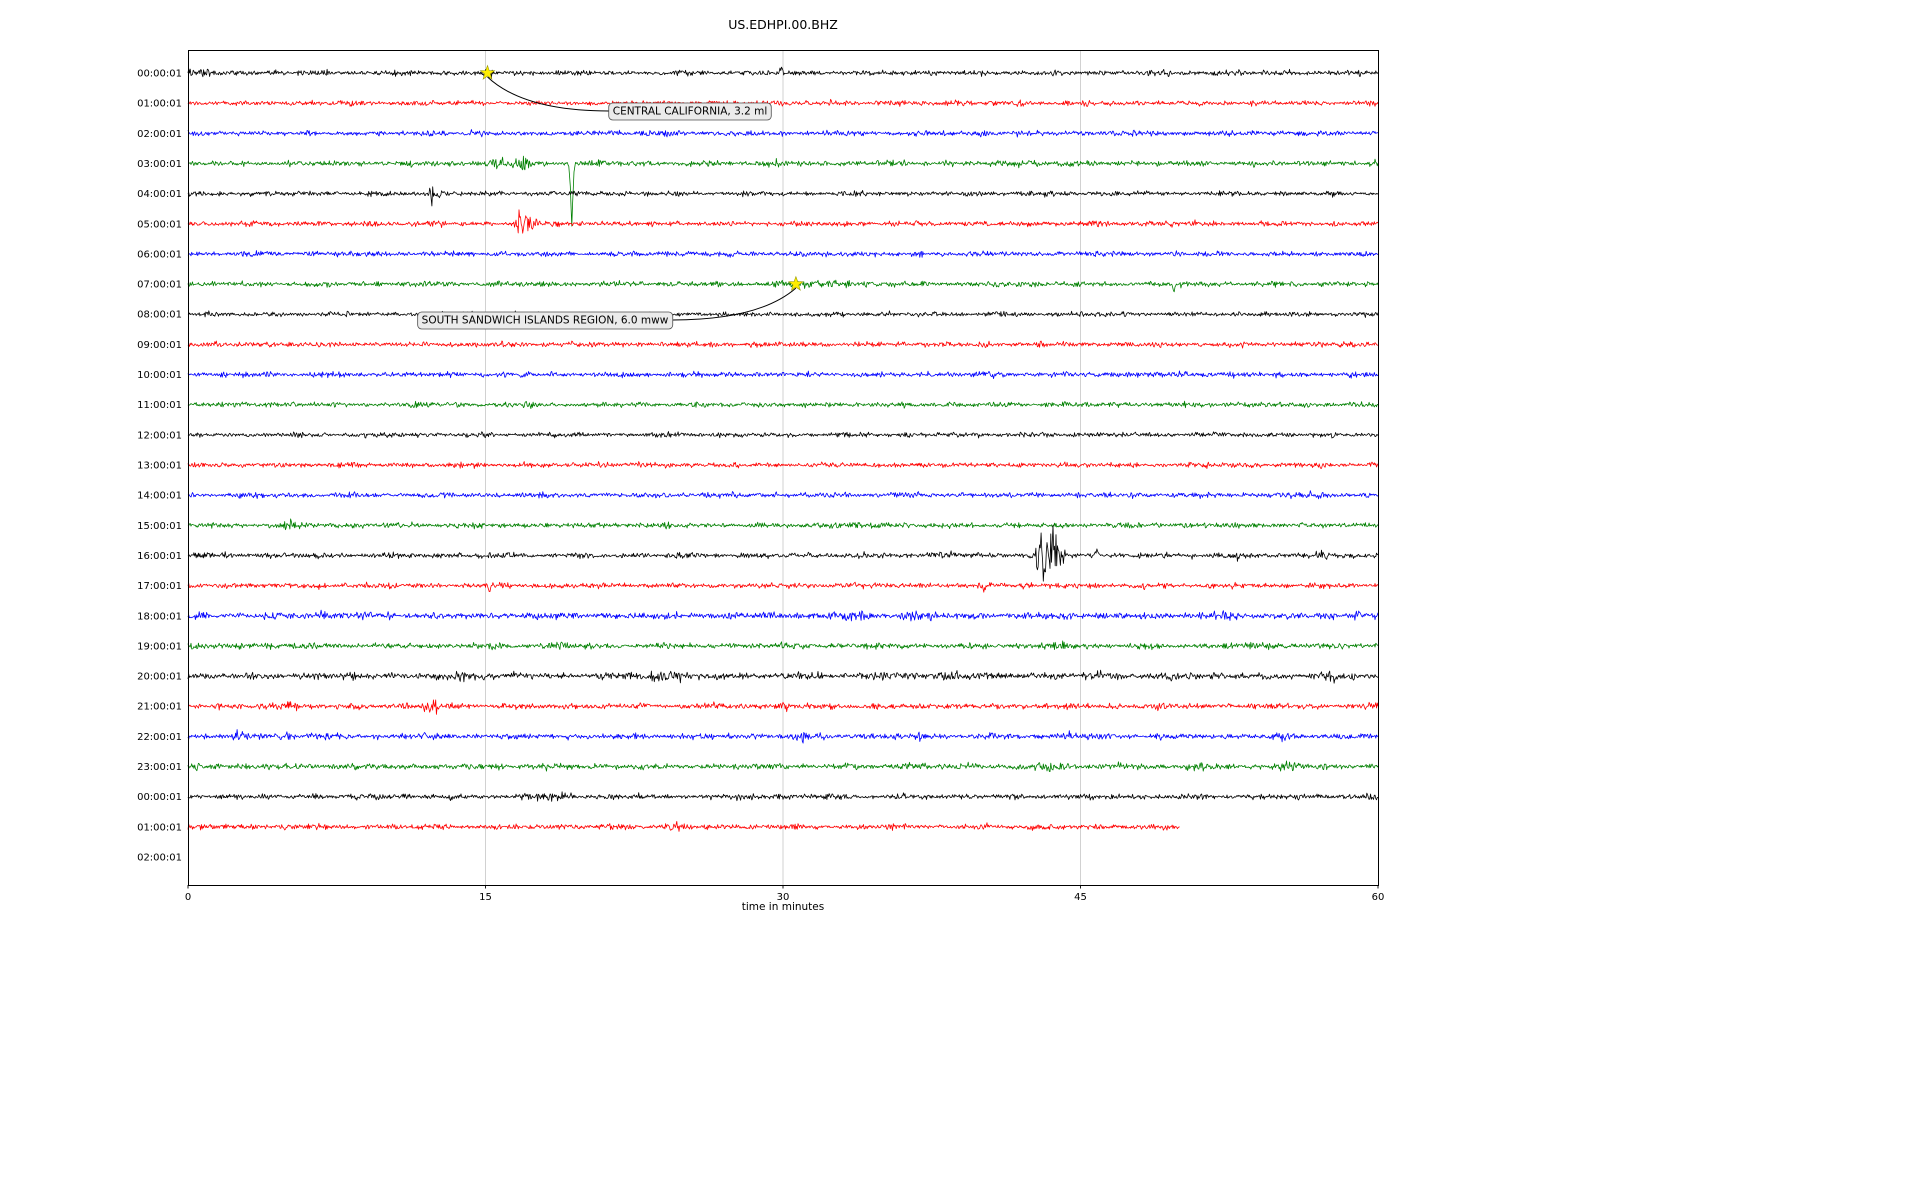 The width and height of the screenshot is (1920, 1200). Describe the element at coordinates (485, 897) in the screenshot. I see `x-tick-label: 15` at that location.